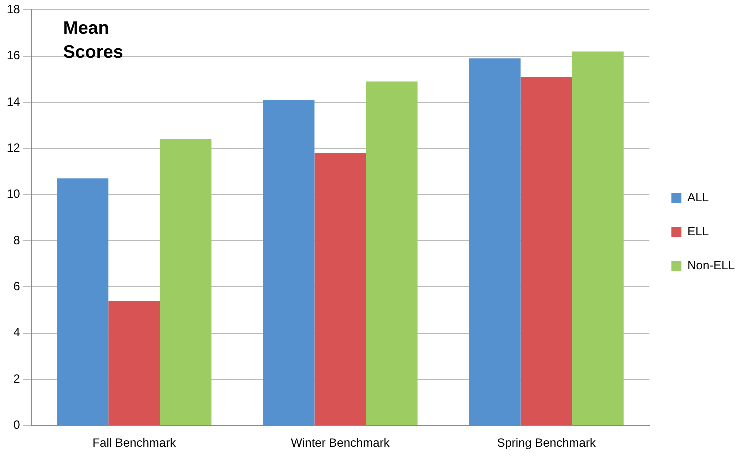  I want to click on y-tick-label: 4, so click(17, 333).